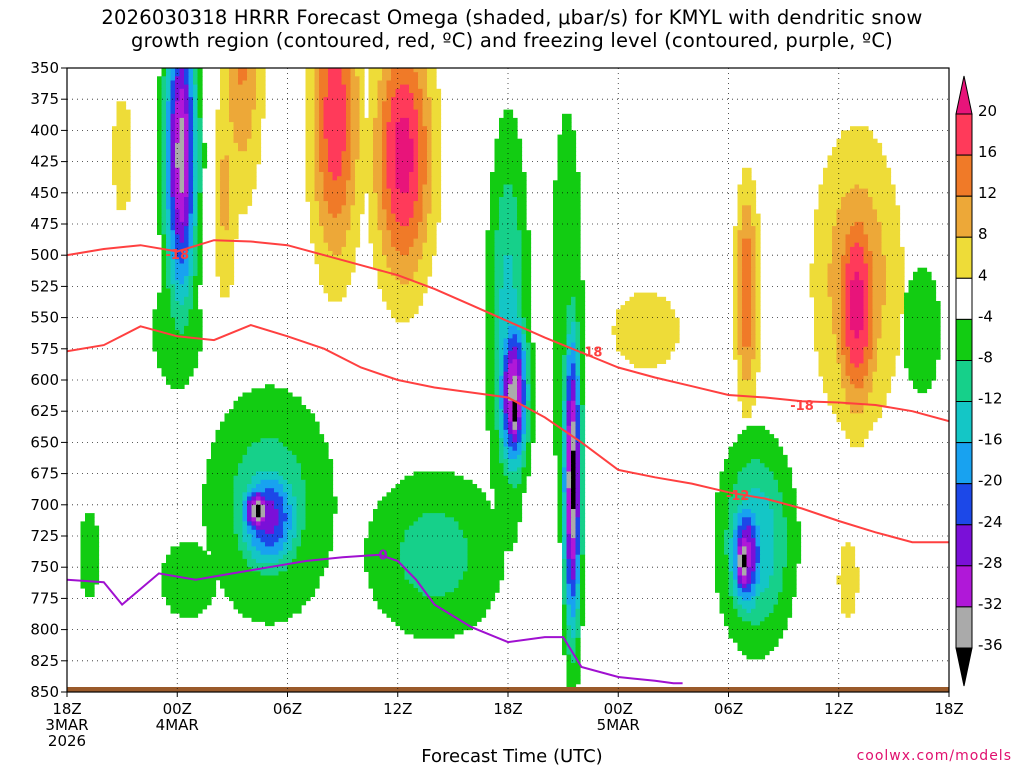 This screenshot has width=1024, height=768. What do you see at coordinates (983, 275) in the screenshot?
I see `colorbar-label: 4` at bounding box center [983, 275].